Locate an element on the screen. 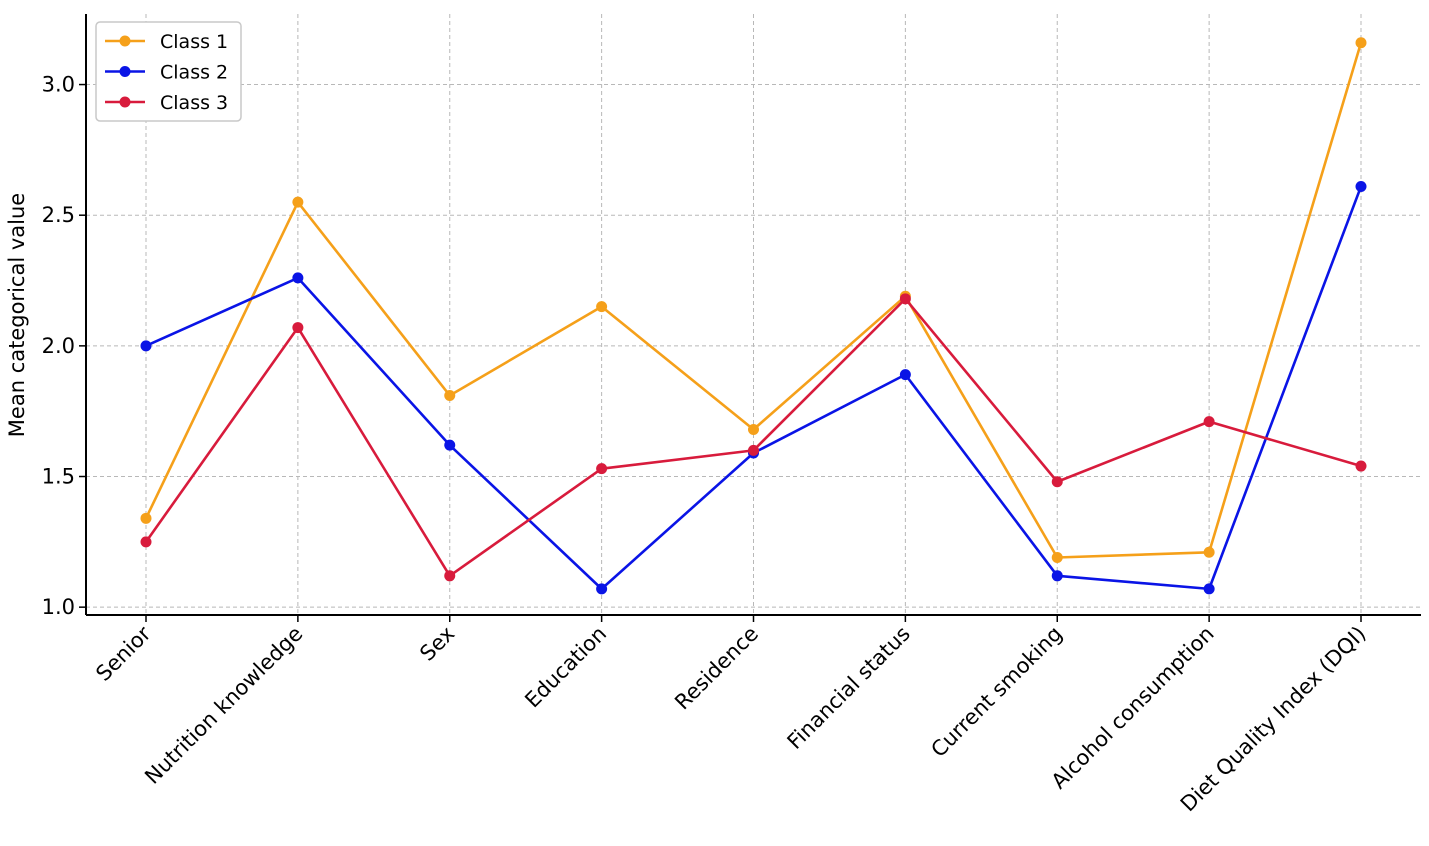 The width and height of the screenshot is (1429, 846). y-tick-label: 3.0 is located at coordinates (58, 85).